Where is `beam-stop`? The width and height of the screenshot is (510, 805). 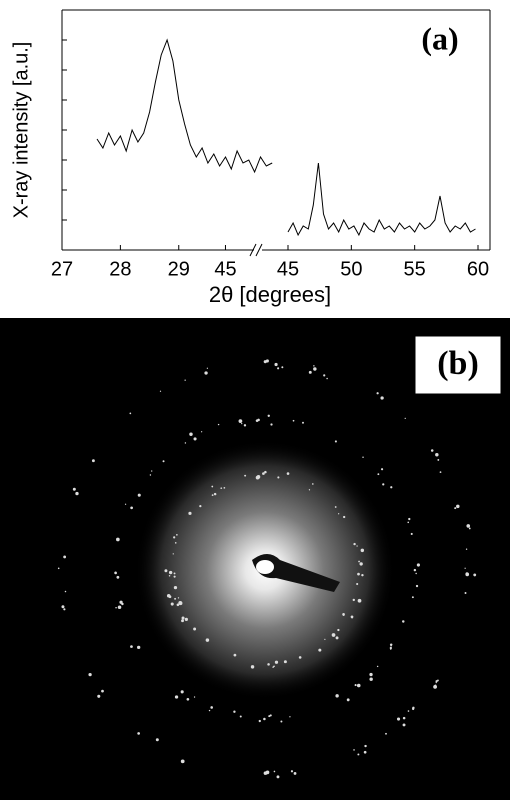
beam-stop is located at coordinates (296, 573).